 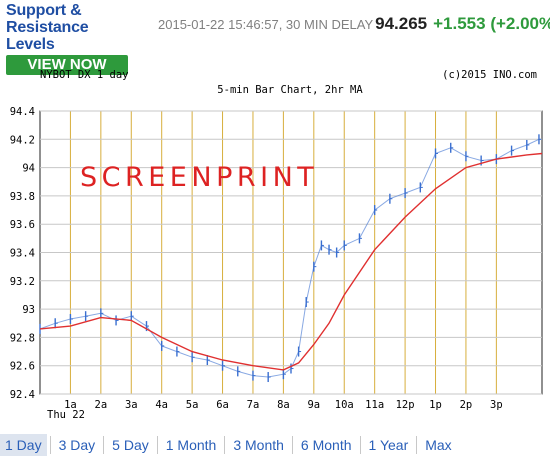 I want to click on chart-title: 5-min Bar Chart, 2hr MA, so click(x=290, y=90).